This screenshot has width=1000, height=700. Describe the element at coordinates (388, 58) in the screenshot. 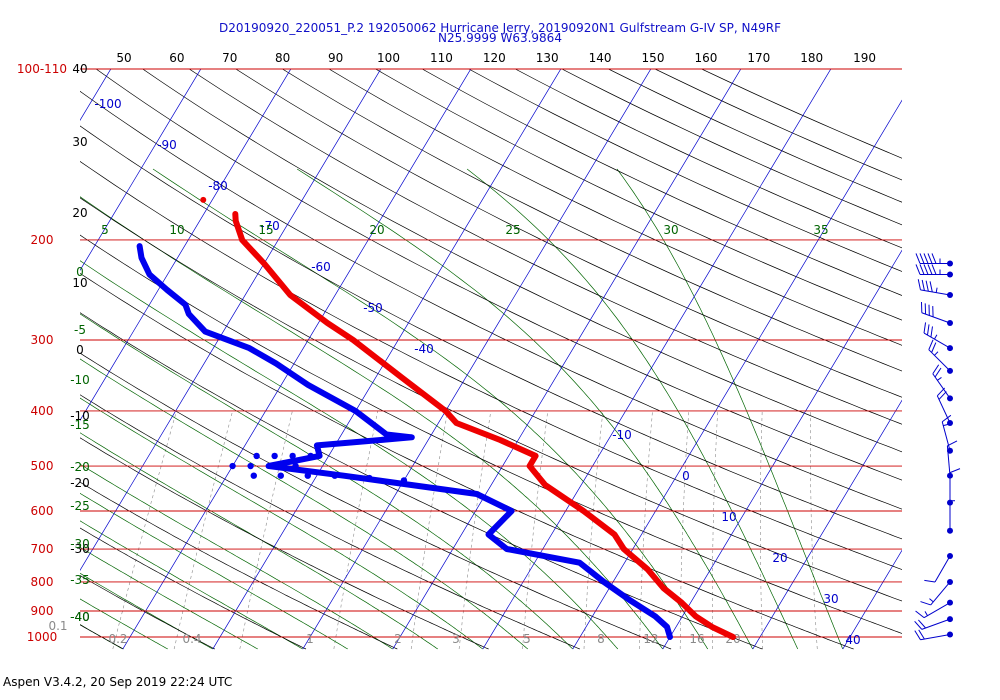

I see `top-temp-label: 100` at that location.